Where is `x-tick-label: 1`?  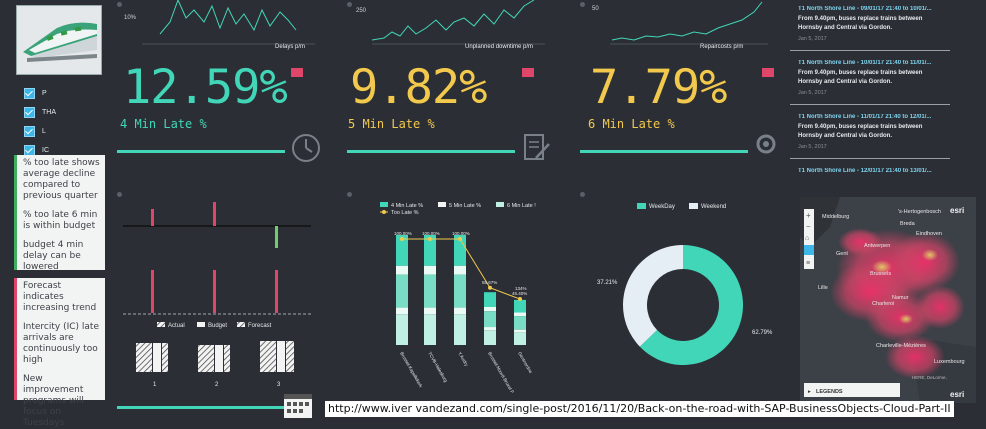
x-tick-label: 1 is located at coordinates (155, 385).